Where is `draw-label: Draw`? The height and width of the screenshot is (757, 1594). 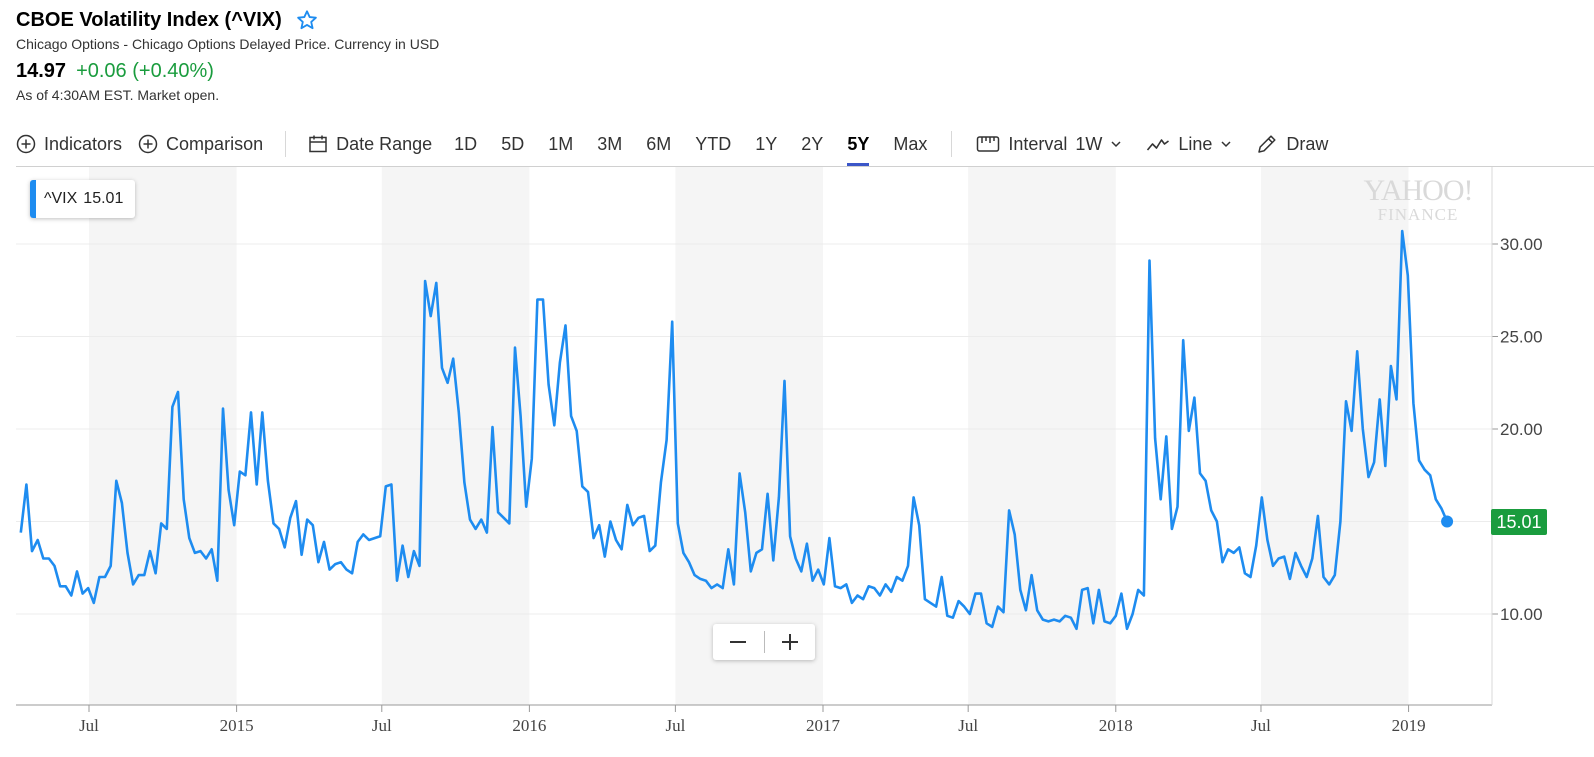 draw-label: Draw is located at coordinates (1307, 143).